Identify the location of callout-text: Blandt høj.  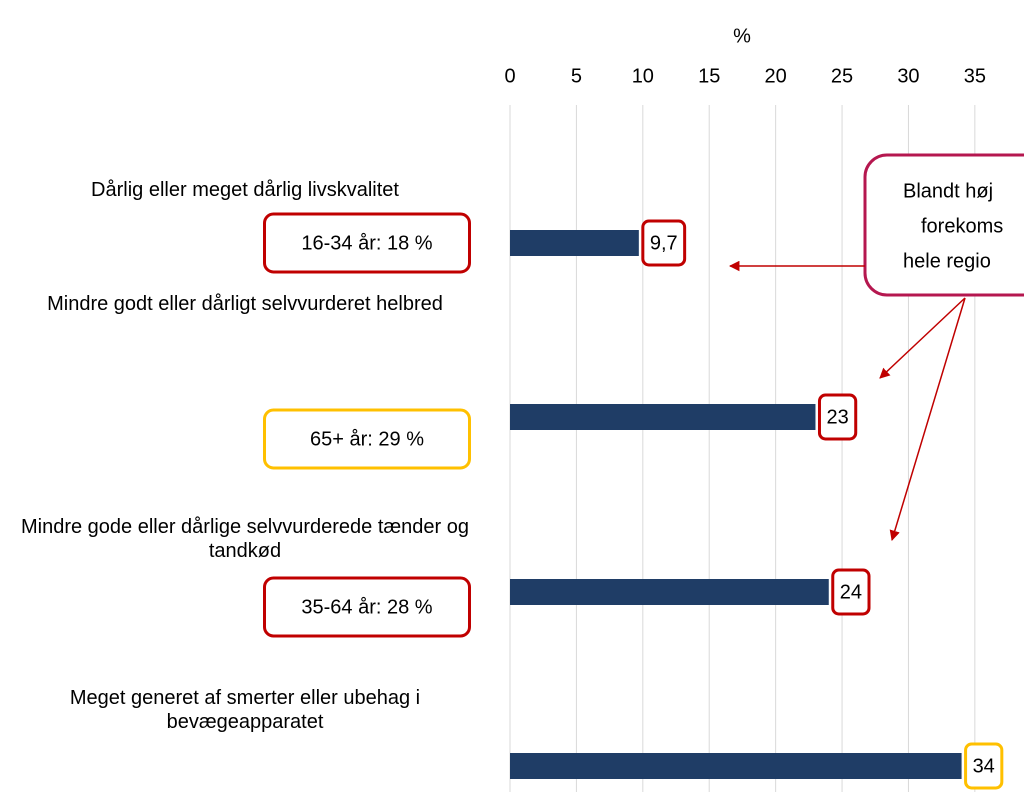
(948, 191).